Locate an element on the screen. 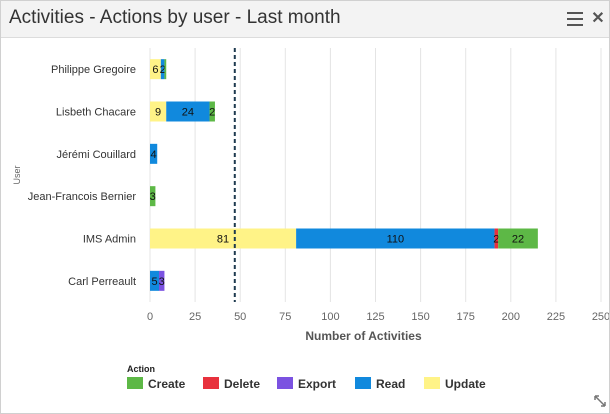 This screenshot has width=610, height=414. bar-value-label: 5 is located at coordinates (154, 282).